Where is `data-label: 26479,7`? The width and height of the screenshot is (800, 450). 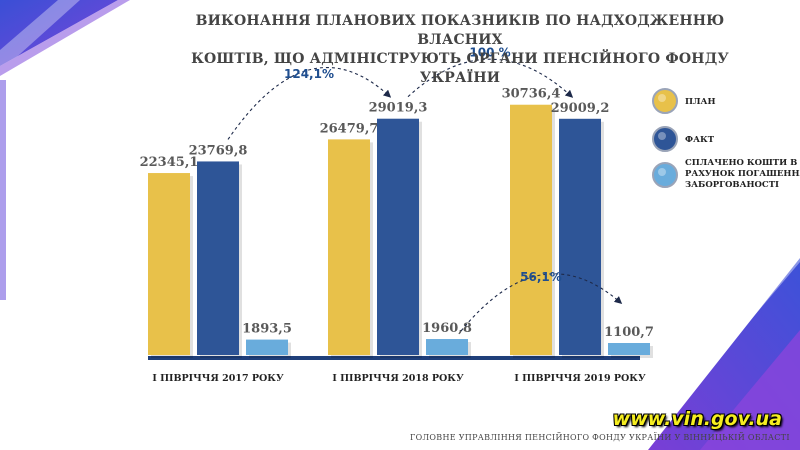 data-label: 26479,7 is located at coordinates (349, 128).